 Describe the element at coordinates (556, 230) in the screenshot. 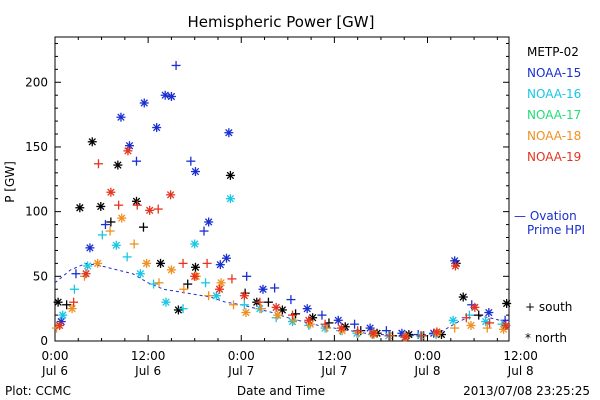

I see `legend-ovation-label-2: Prime HPI` at that location.